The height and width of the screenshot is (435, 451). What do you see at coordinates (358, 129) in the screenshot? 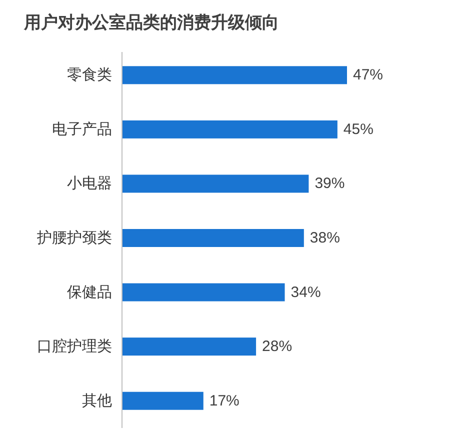
I see `data-label: 45%` at bounding box center [358, 129].